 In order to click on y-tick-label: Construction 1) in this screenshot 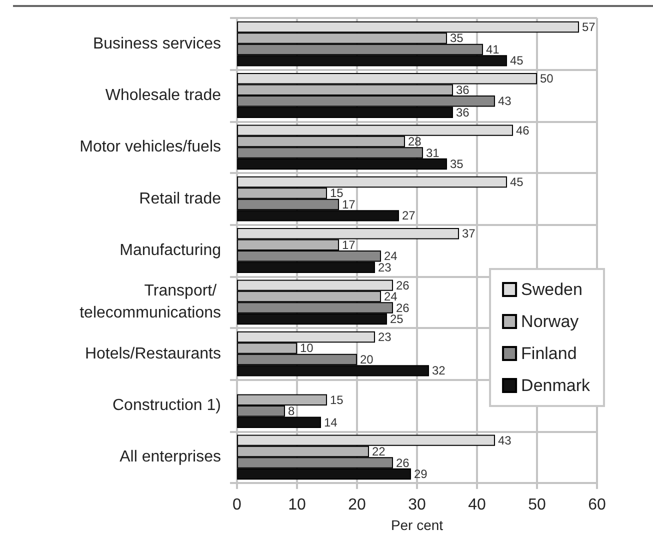, I will do `click(166, 405)`.